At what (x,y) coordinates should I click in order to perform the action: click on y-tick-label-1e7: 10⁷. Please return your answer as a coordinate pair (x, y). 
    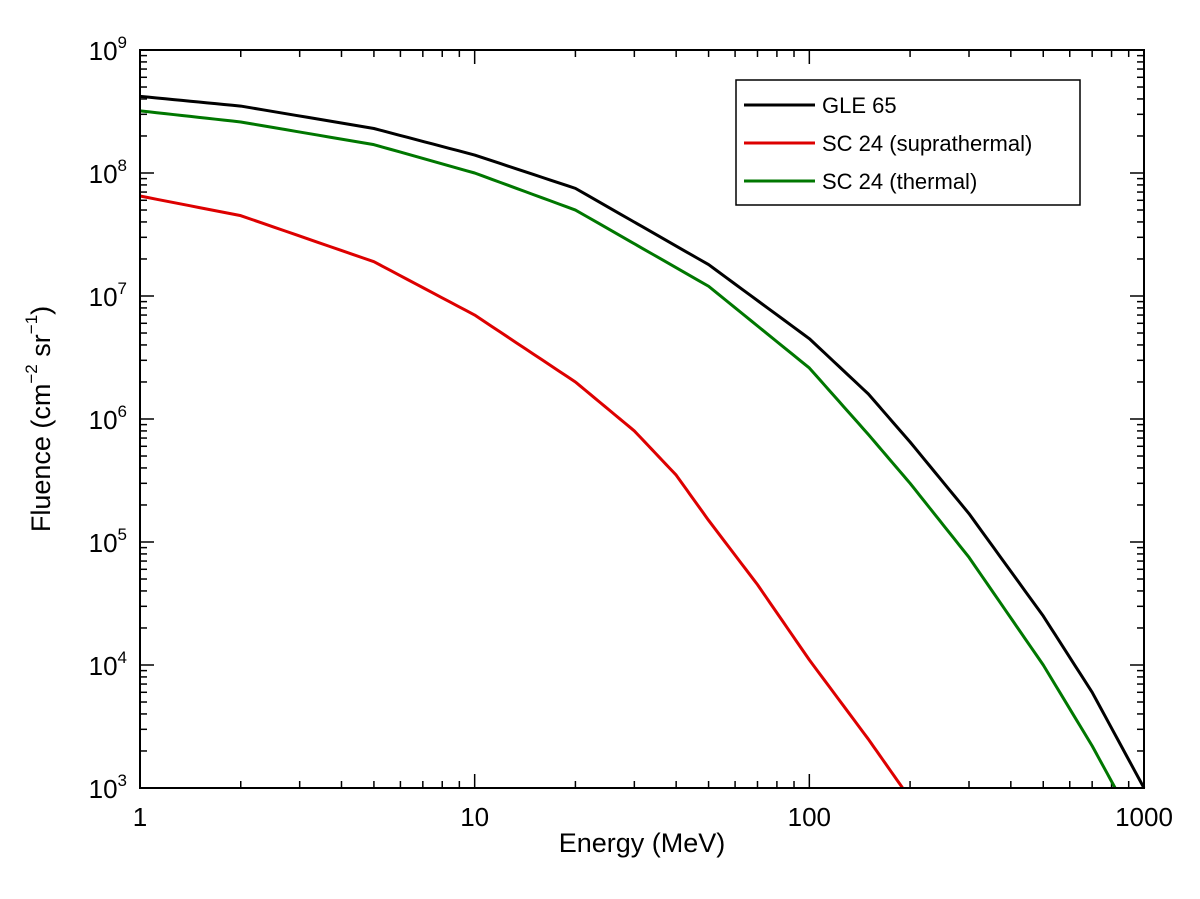
    Looking at the image, I should click on (108, 295).